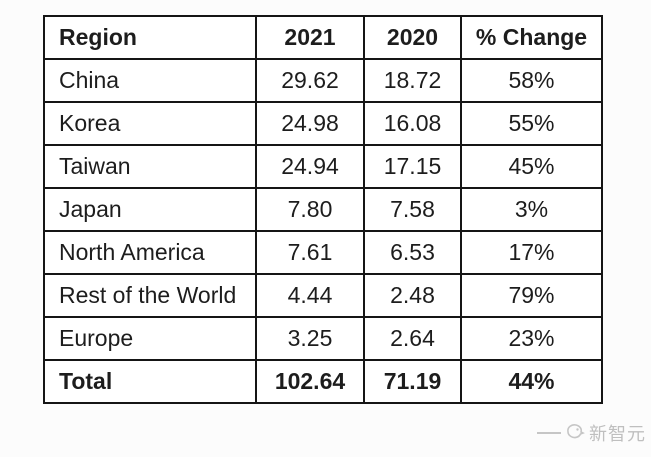 Image resolution: width=651 pixels, height=457 pixels. I want to click on table-row-taiwan: Taiwan 24.94 17.15 45%, so click(323, 166).